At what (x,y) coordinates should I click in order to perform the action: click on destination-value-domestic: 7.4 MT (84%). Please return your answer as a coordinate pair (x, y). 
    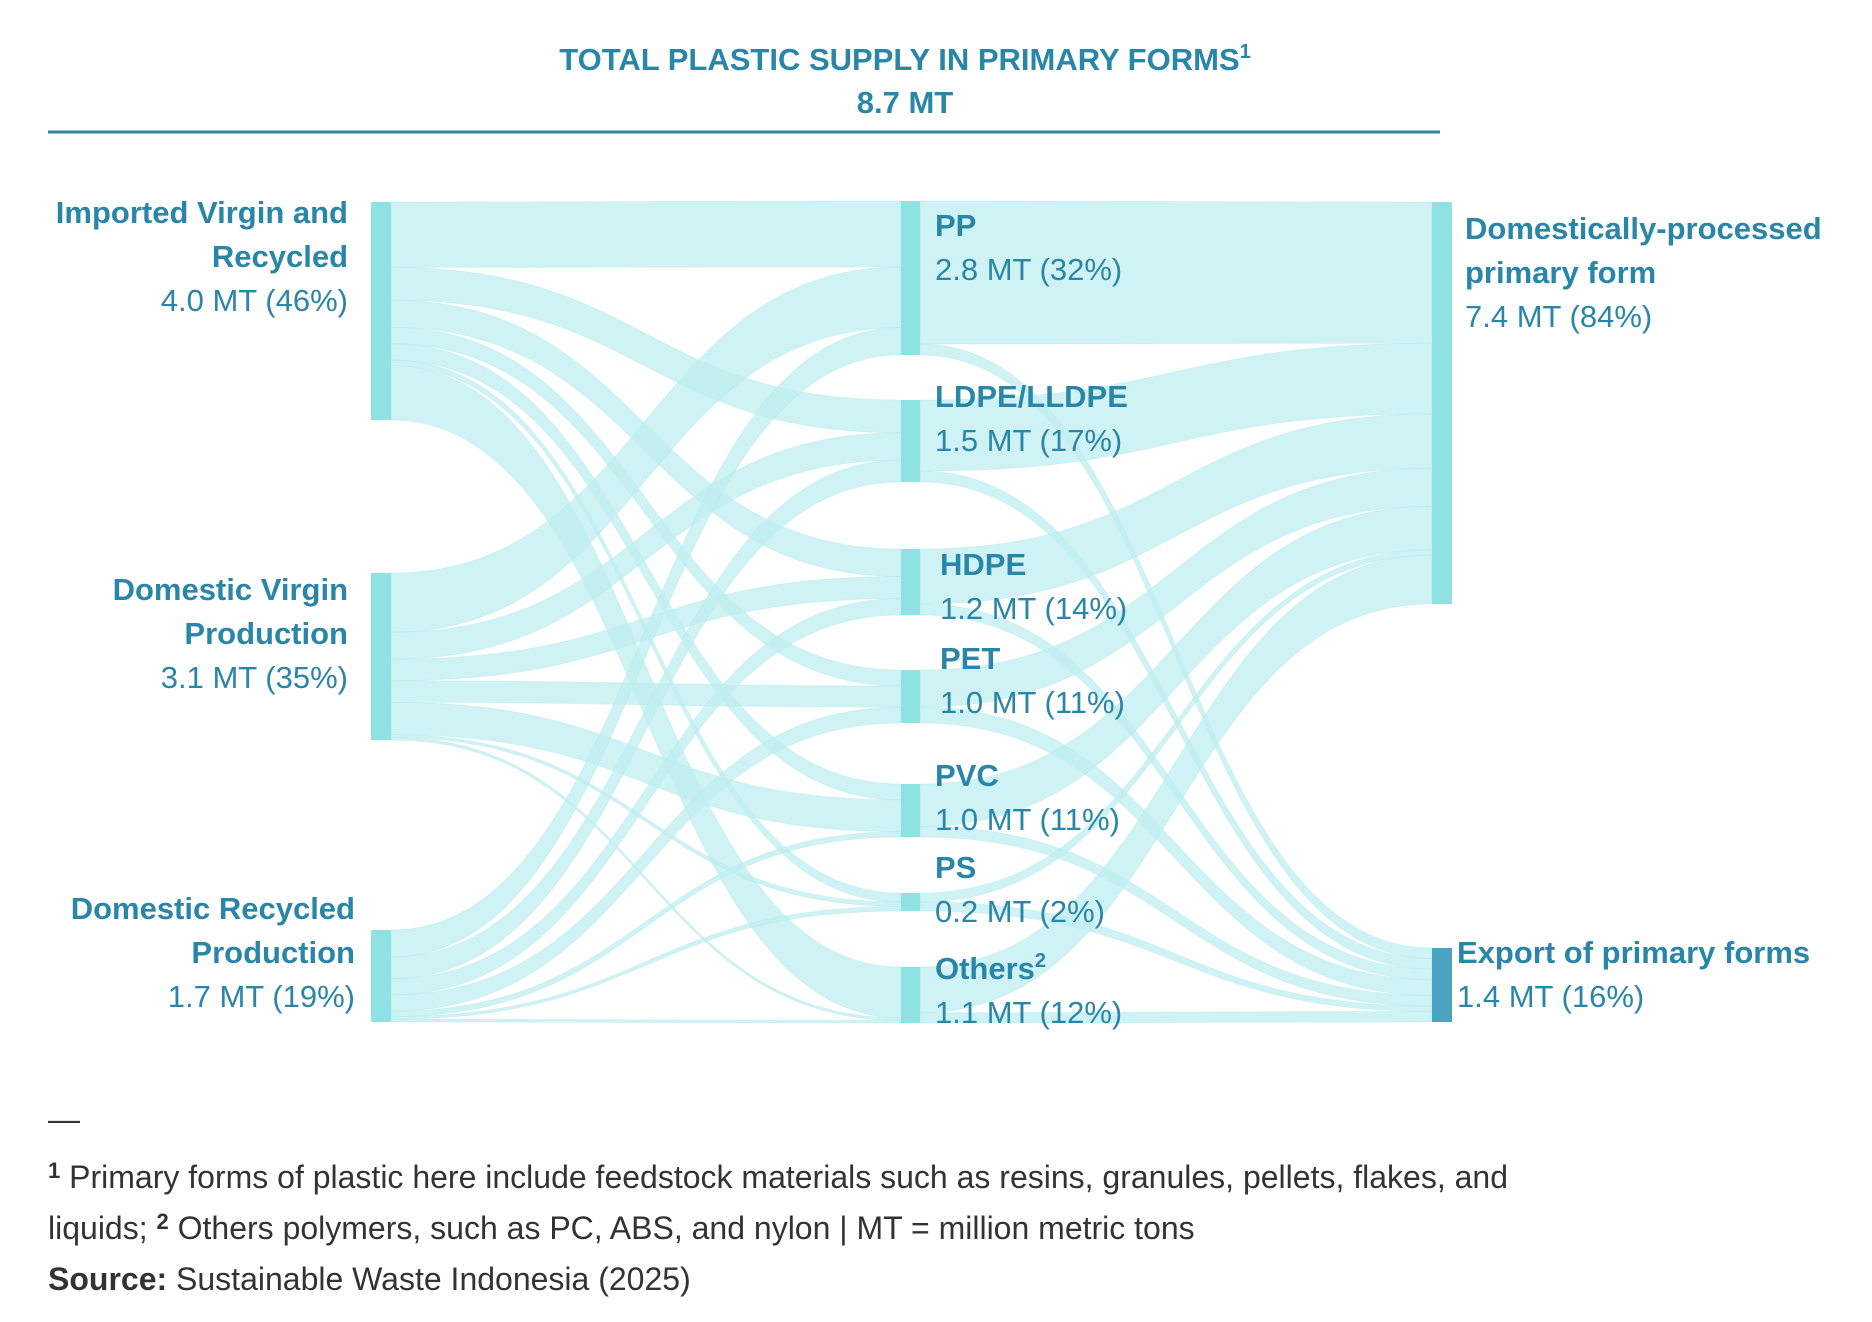
    Looking at the image, I should click on (1558, 316).